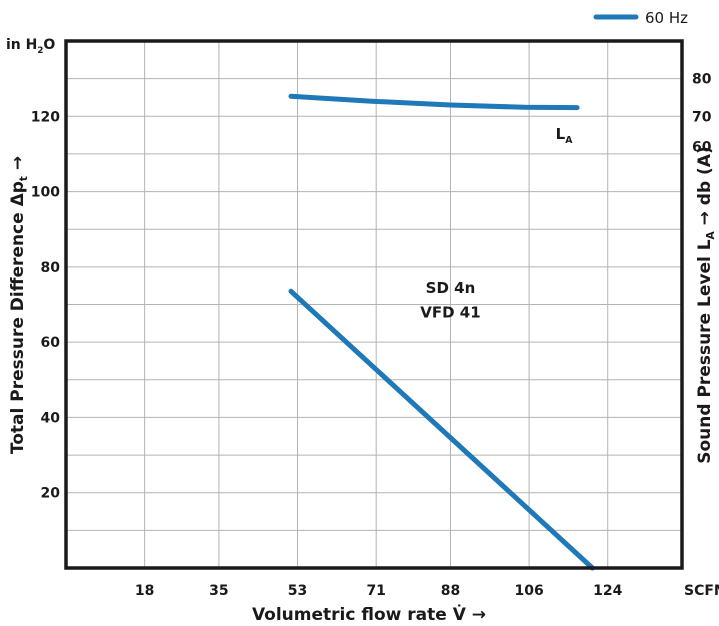 This screenshot has height=626, width=719. I want to click on y-tick-label: 60, so click(51, 343).